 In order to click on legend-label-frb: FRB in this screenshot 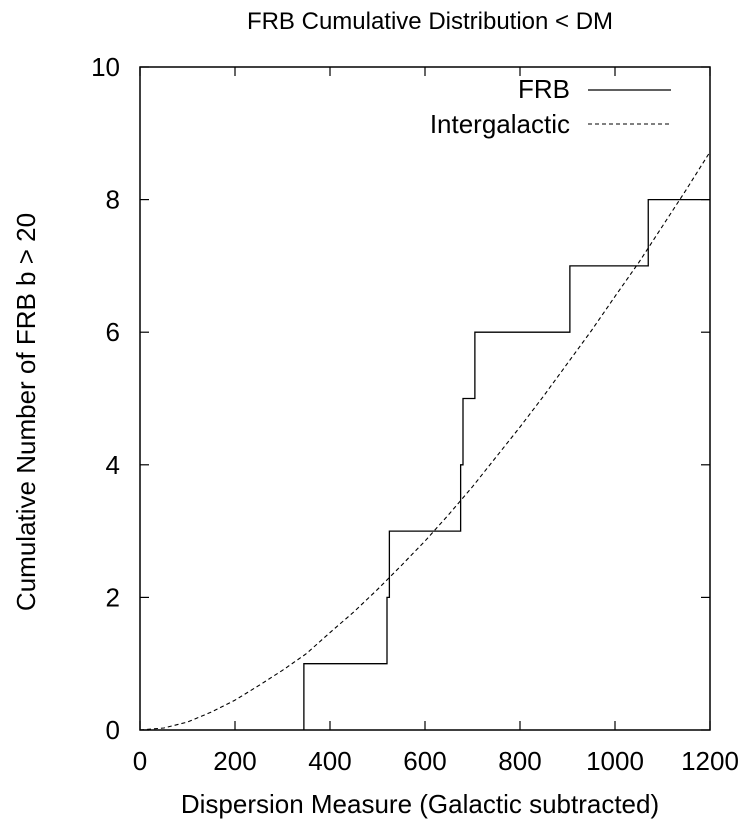, I will do `click(544, 89)`.